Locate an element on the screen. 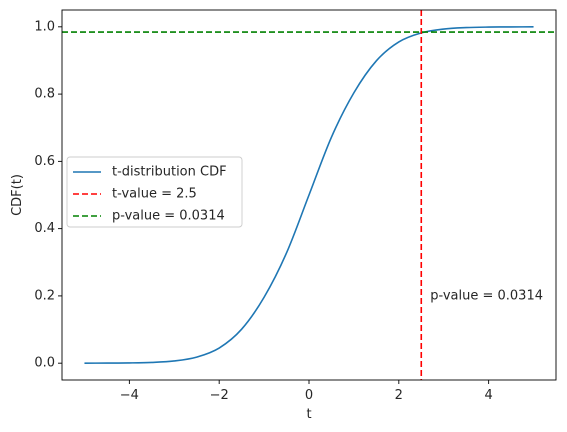 The height and width of the screenshot is (432, 567). legend-frame is located at coordinates (154, 192).